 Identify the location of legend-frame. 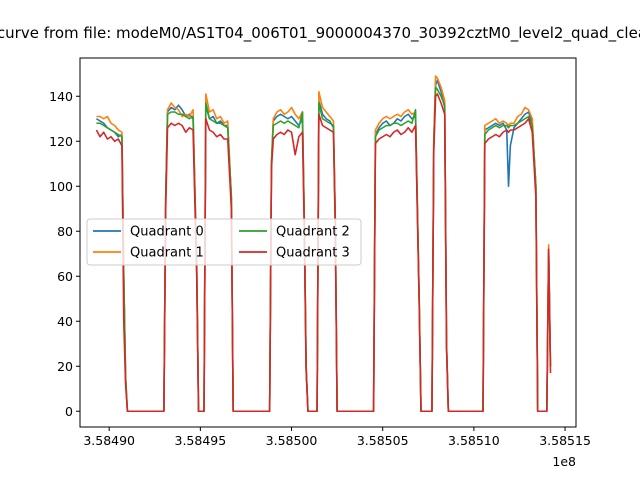
(224, 242).